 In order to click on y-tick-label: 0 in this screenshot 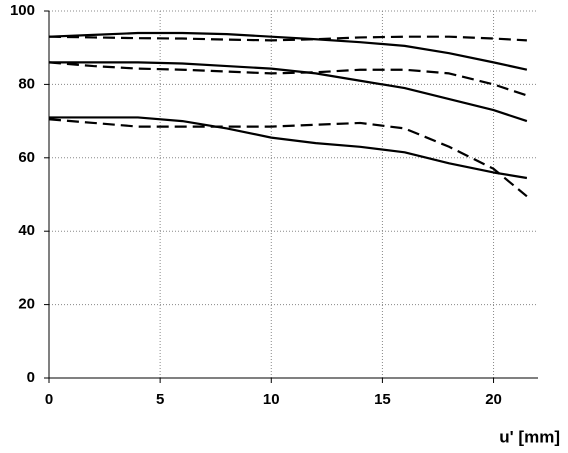, I will do `click(31, 377)`.